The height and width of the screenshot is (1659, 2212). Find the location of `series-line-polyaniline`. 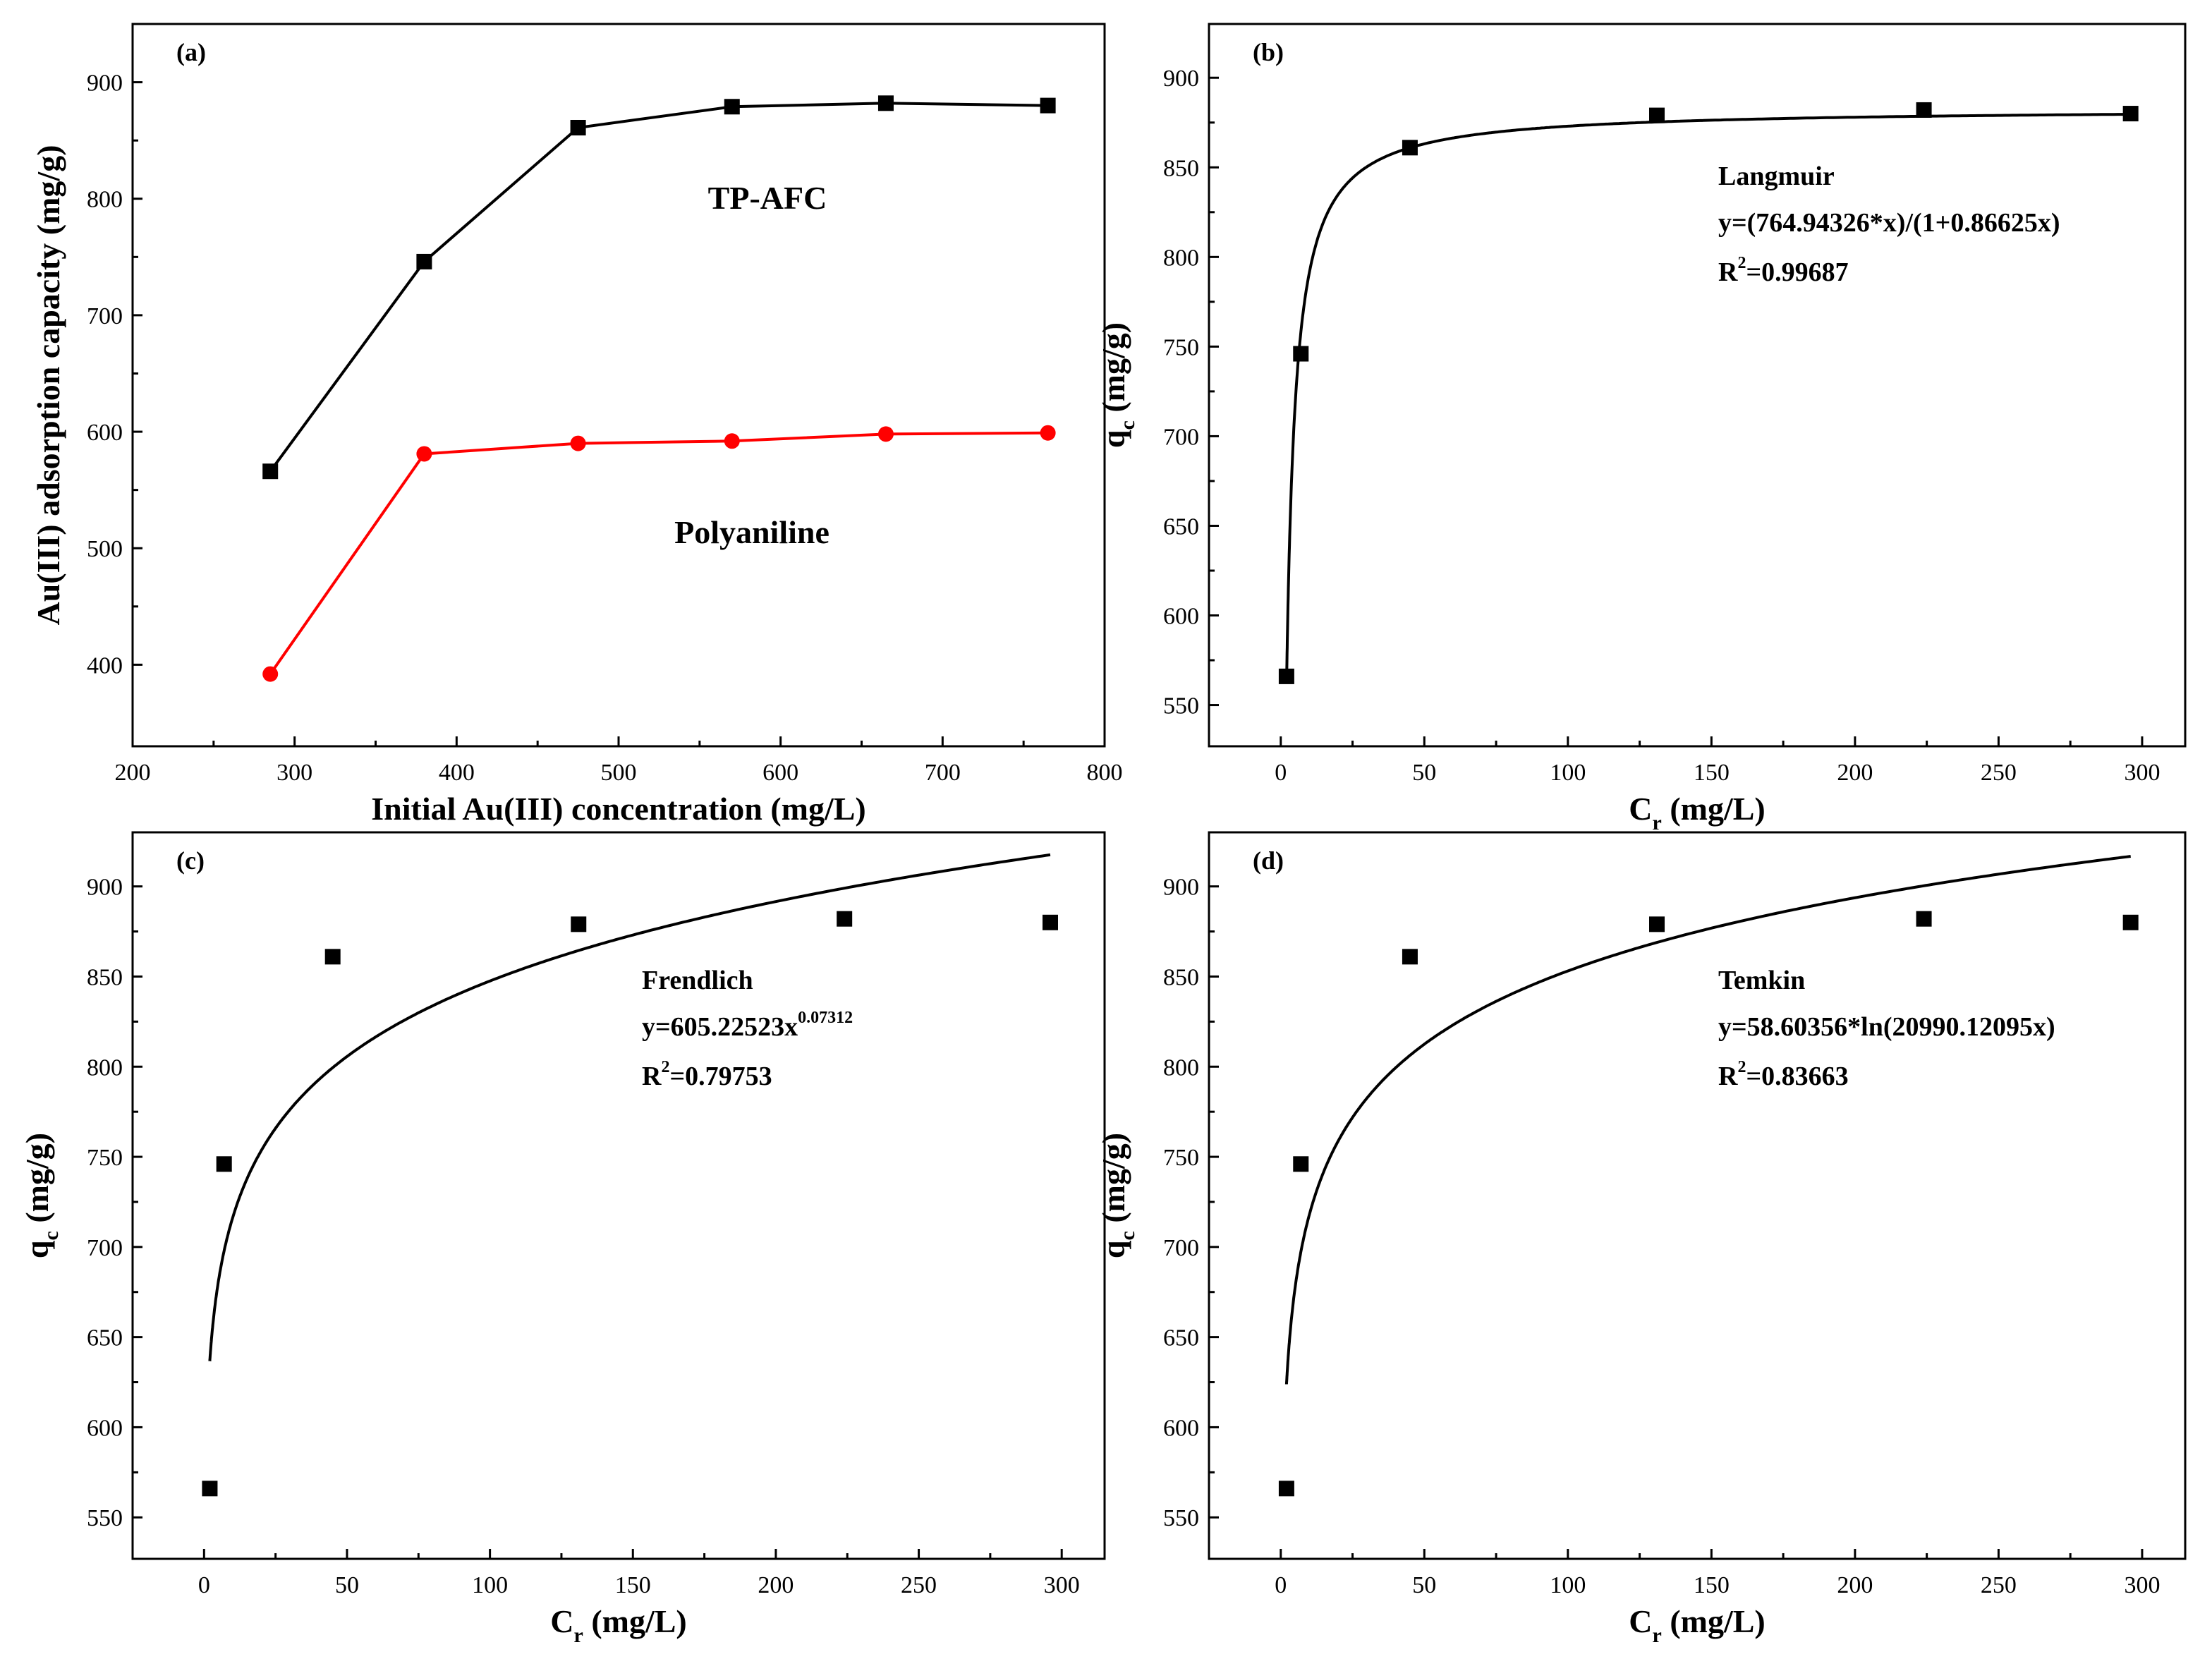

series-line-polyaniline is located at coordinates (658, 553).